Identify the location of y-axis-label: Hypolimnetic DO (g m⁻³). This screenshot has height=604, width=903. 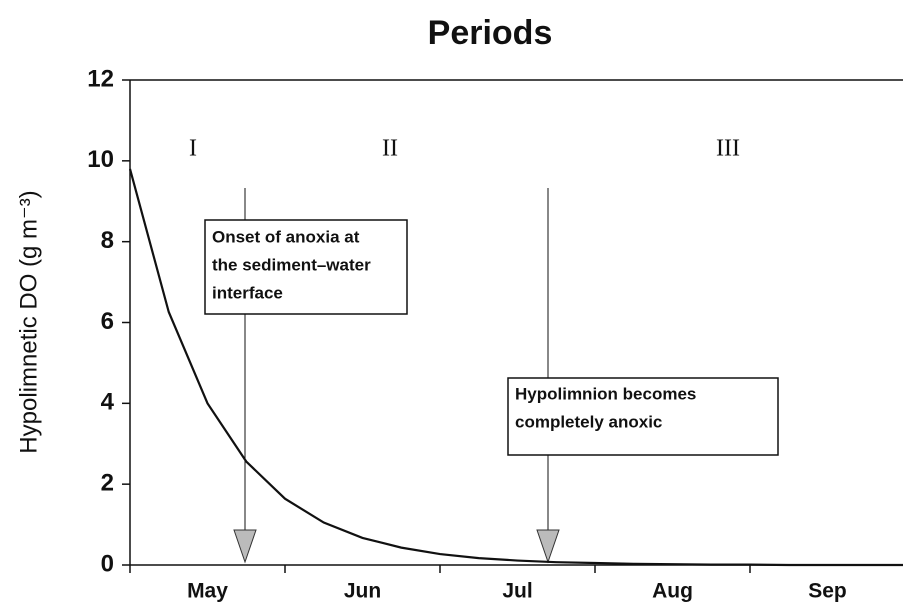
(28, 321).